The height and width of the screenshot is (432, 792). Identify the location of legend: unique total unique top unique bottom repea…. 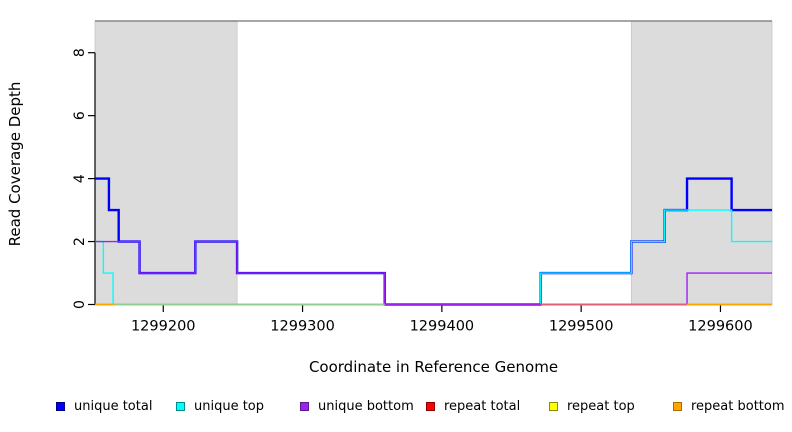
(396, 408).